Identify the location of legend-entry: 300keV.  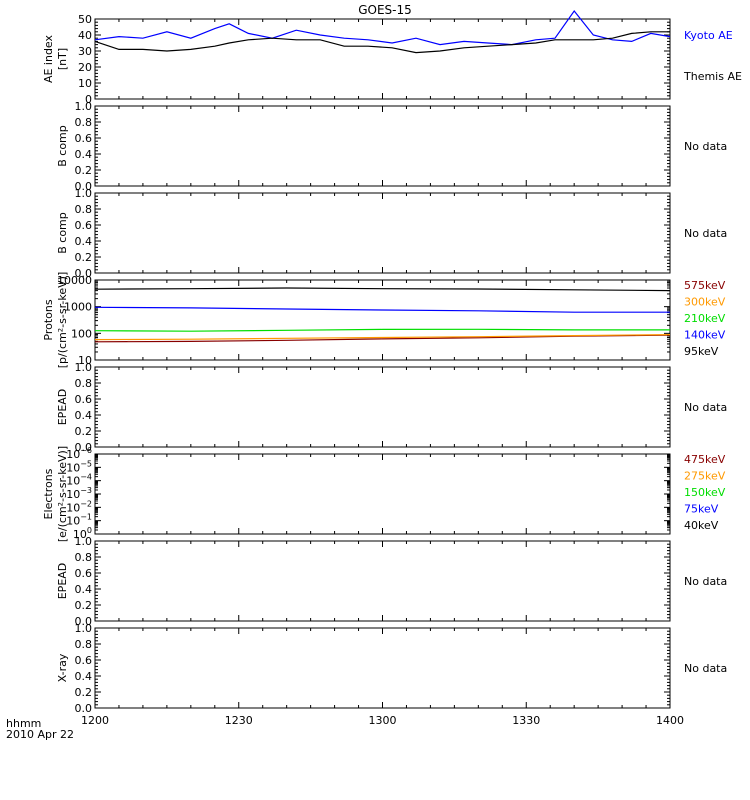
(705, 302).